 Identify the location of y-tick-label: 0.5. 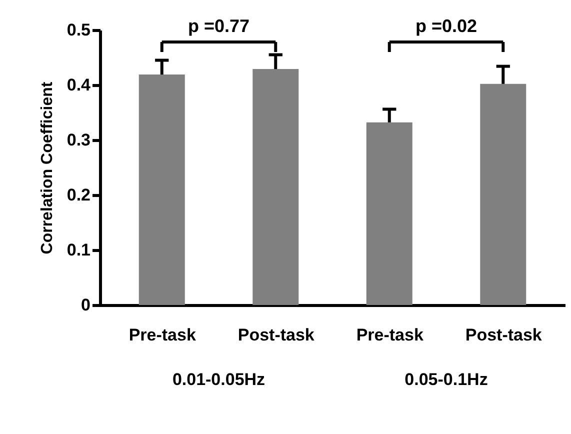
(78, 30).